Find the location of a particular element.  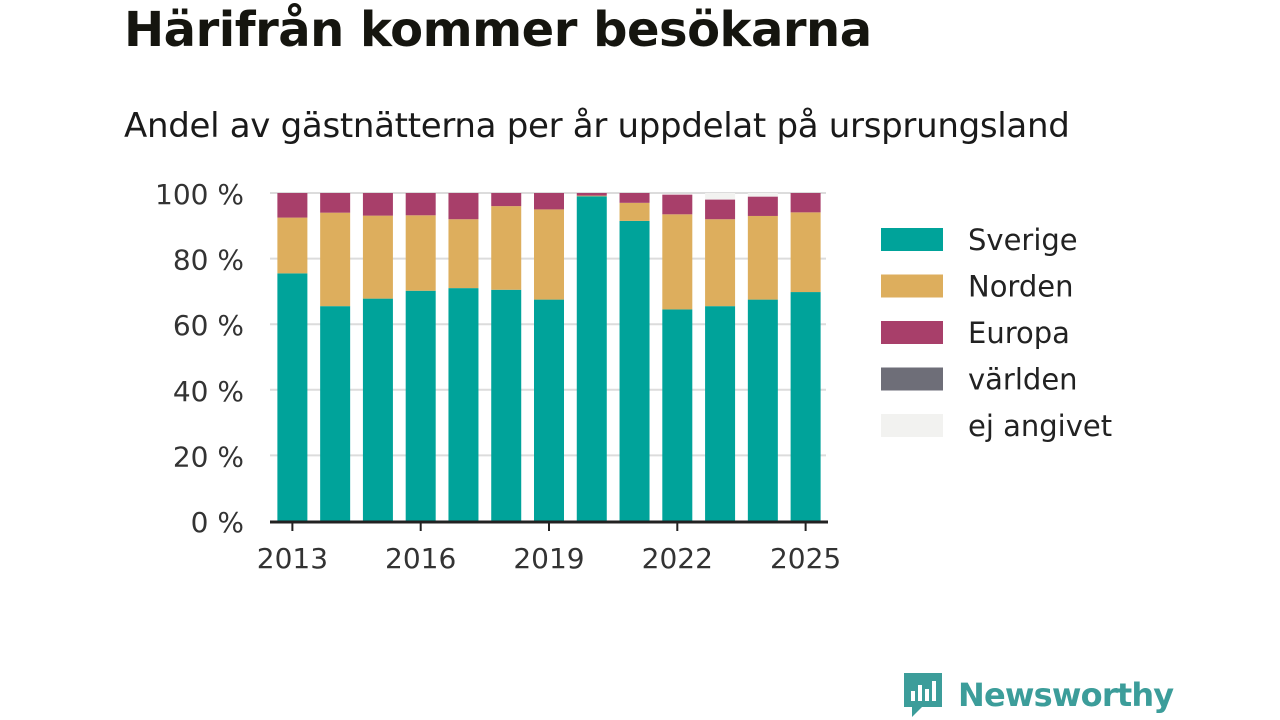

legend-label: Norden is located at coordinates (1020, 287).